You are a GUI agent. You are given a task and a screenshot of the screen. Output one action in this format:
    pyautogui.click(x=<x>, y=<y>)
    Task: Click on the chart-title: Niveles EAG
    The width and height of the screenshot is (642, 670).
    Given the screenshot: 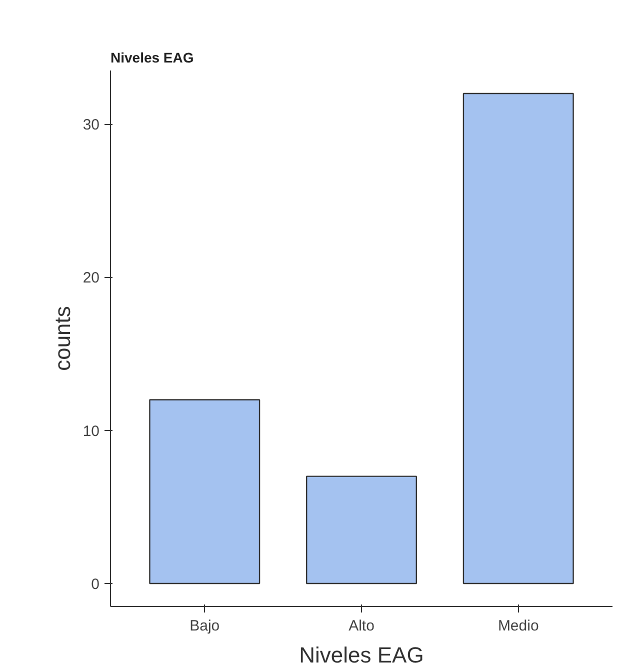 What is the action you would take?
    pyautogui.click(x=152, y=58)
    